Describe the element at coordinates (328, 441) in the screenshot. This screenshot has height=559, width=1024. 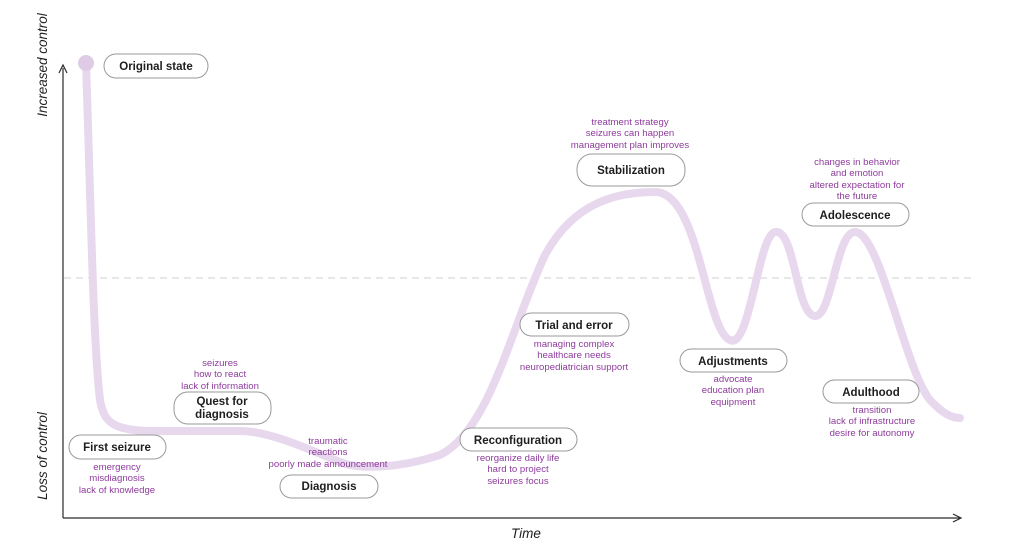
I see `stage-note: traumatic` at that location.